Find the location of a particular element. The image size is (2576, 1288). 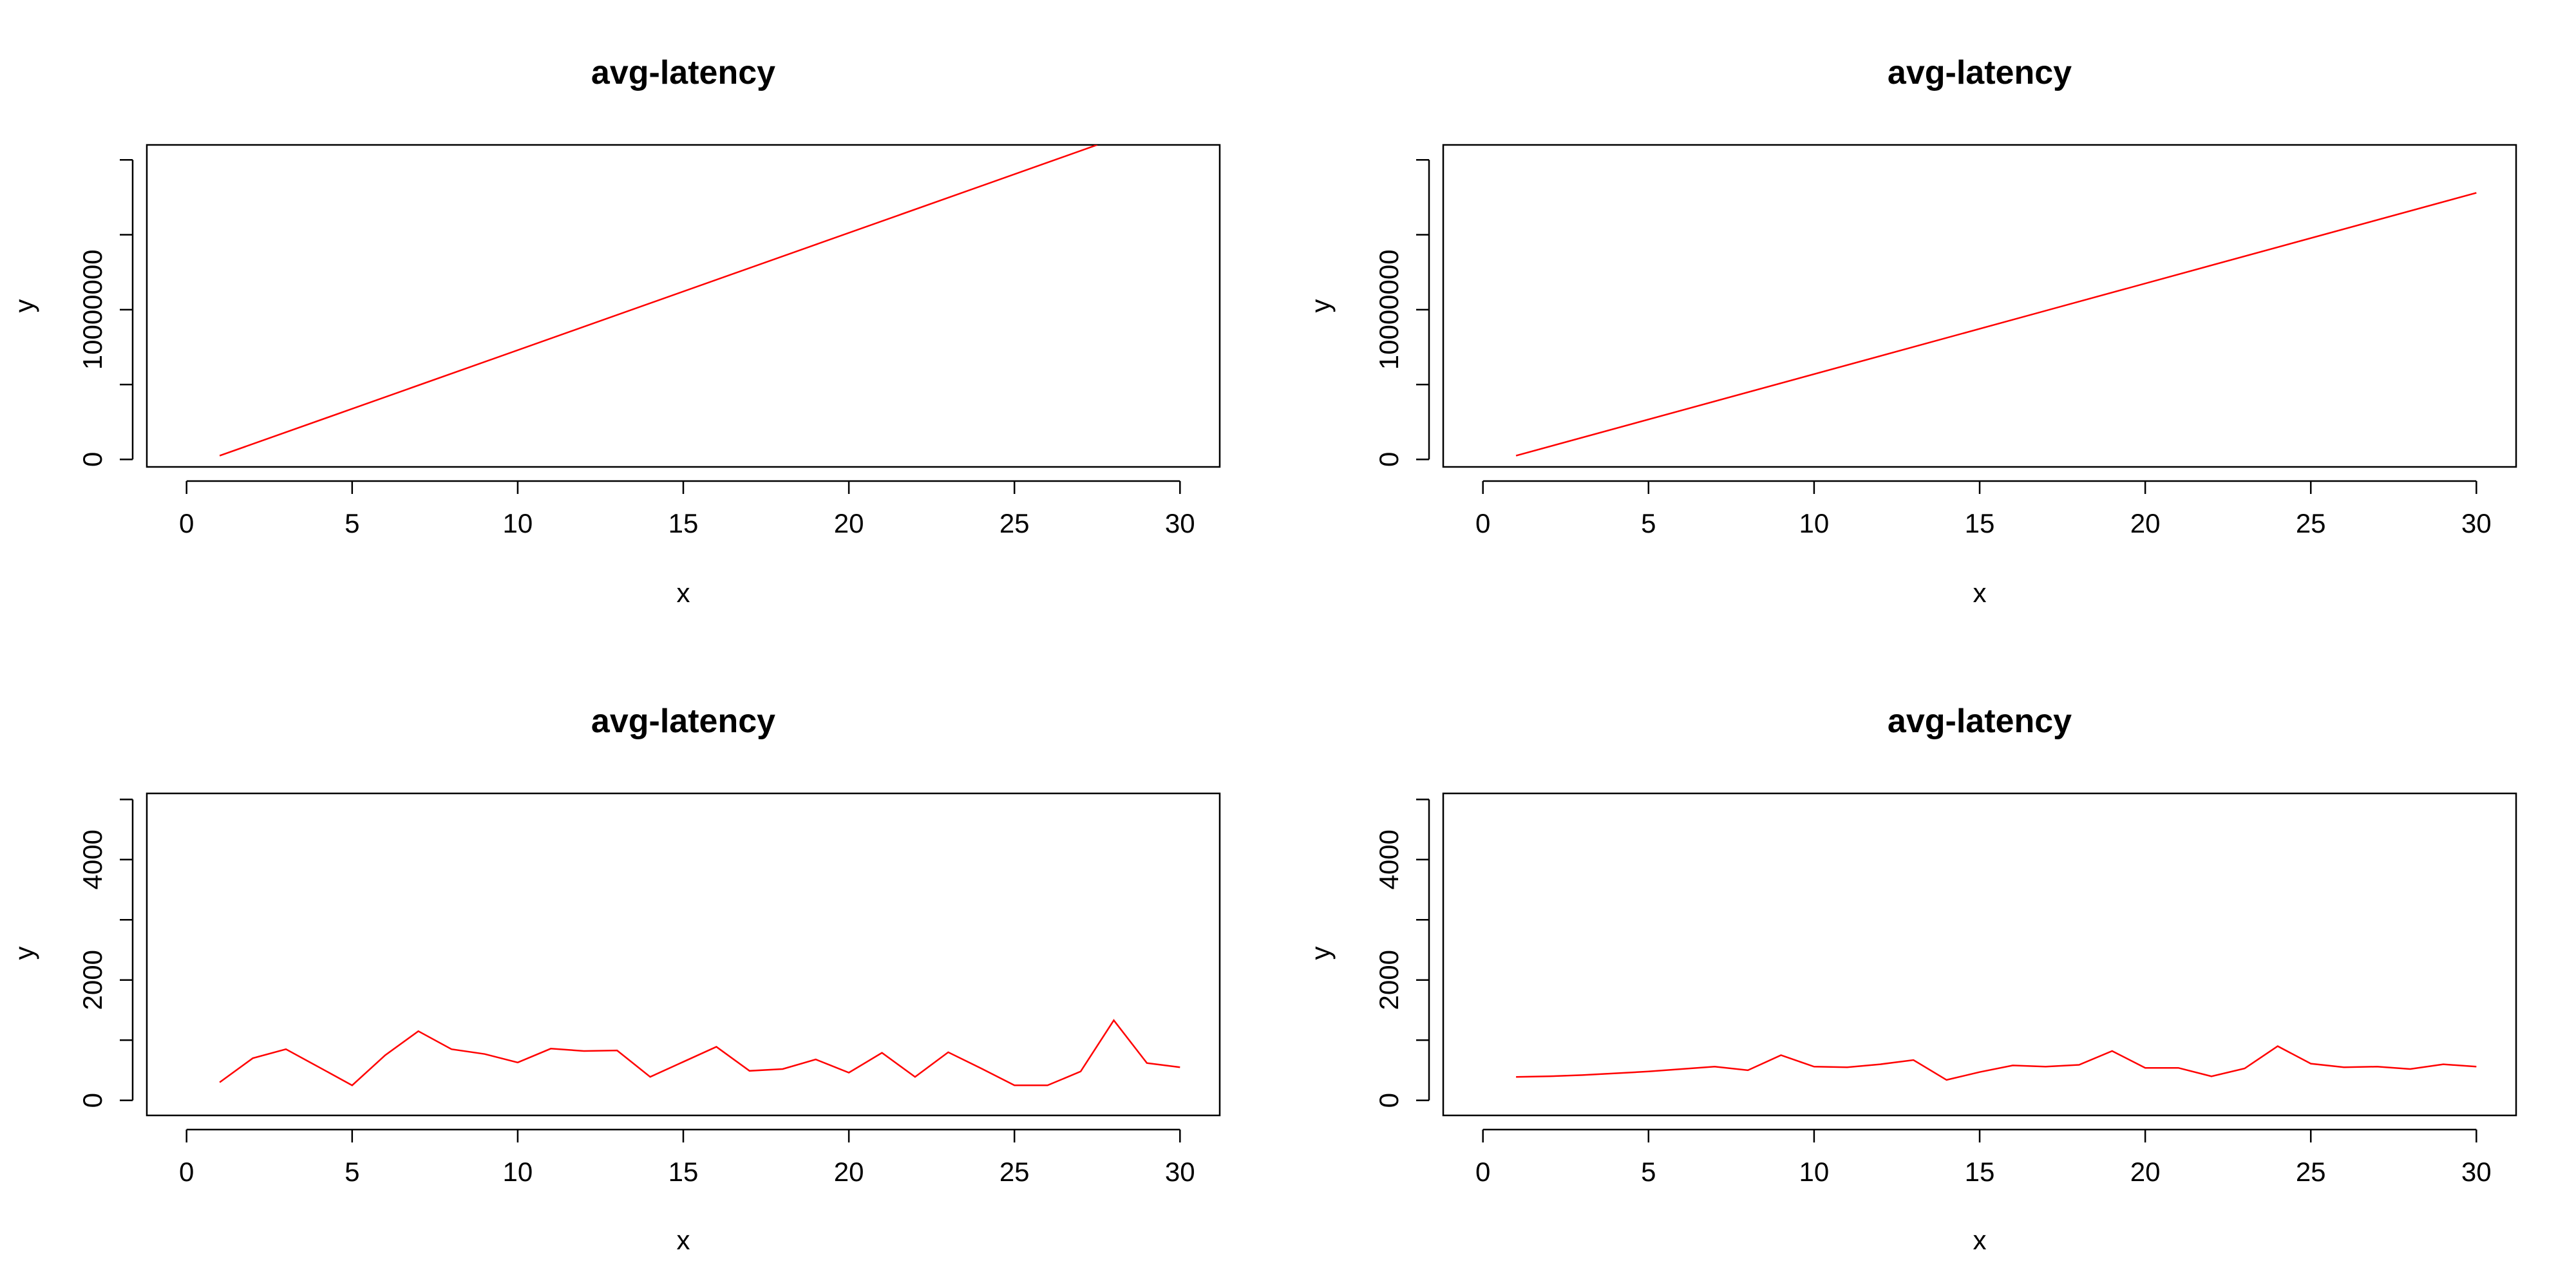

chart-4-y-axis-label: y is located at coordinates (1320, 953).